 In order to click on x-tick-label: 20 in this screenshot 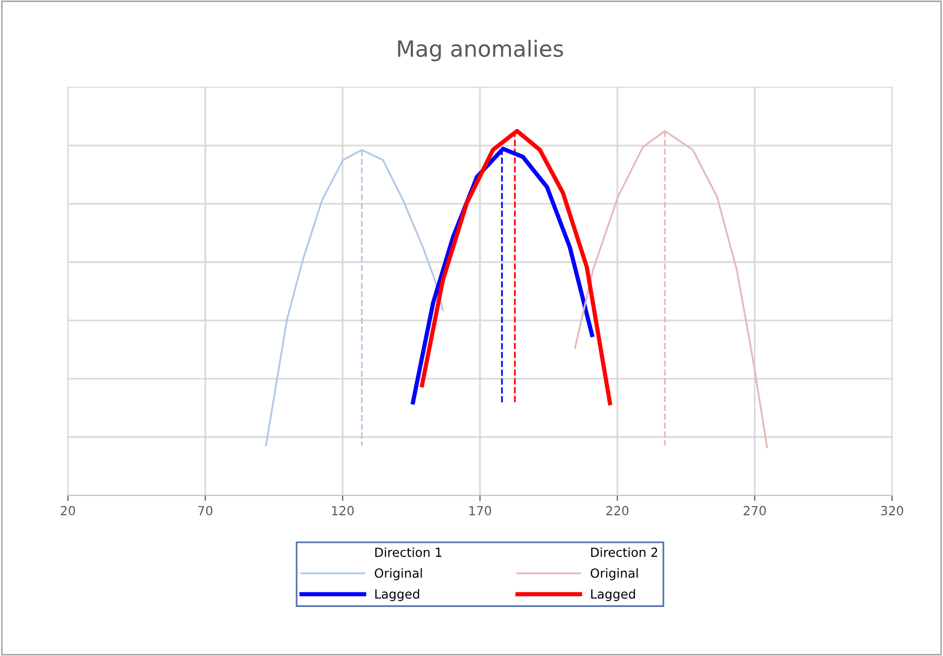, I will do `click(68, 511)`.